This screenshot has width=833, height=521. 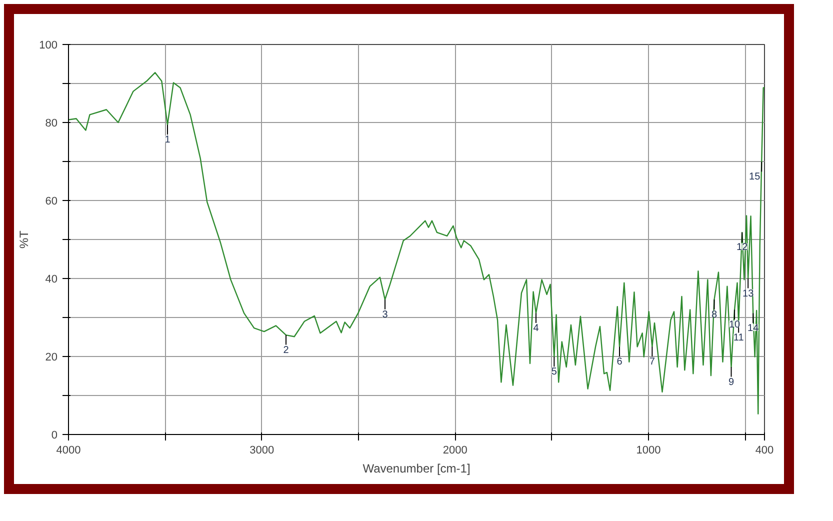 What do you see at coordinates (24, 239) in the screenshot?
I see `y-axis-title: %T` at bounding box center [24, 239].